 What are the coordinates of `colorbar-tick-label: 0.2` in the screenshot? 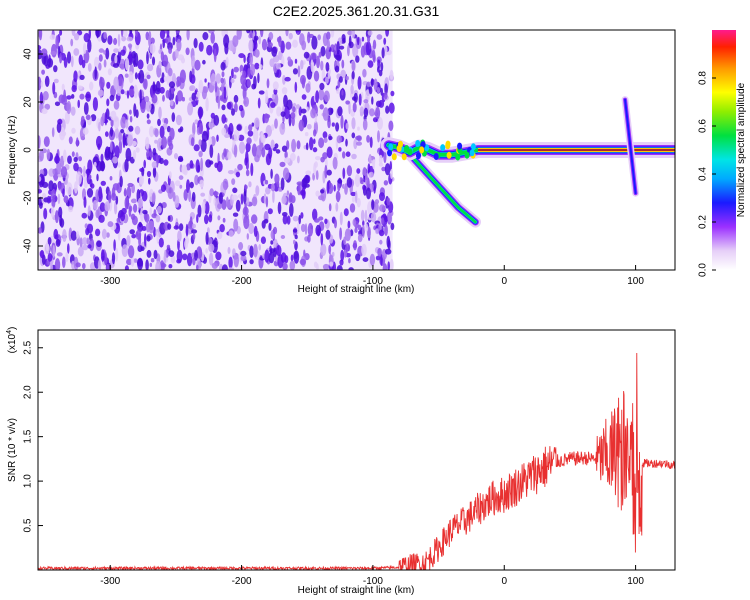 It's located at (703, 222).